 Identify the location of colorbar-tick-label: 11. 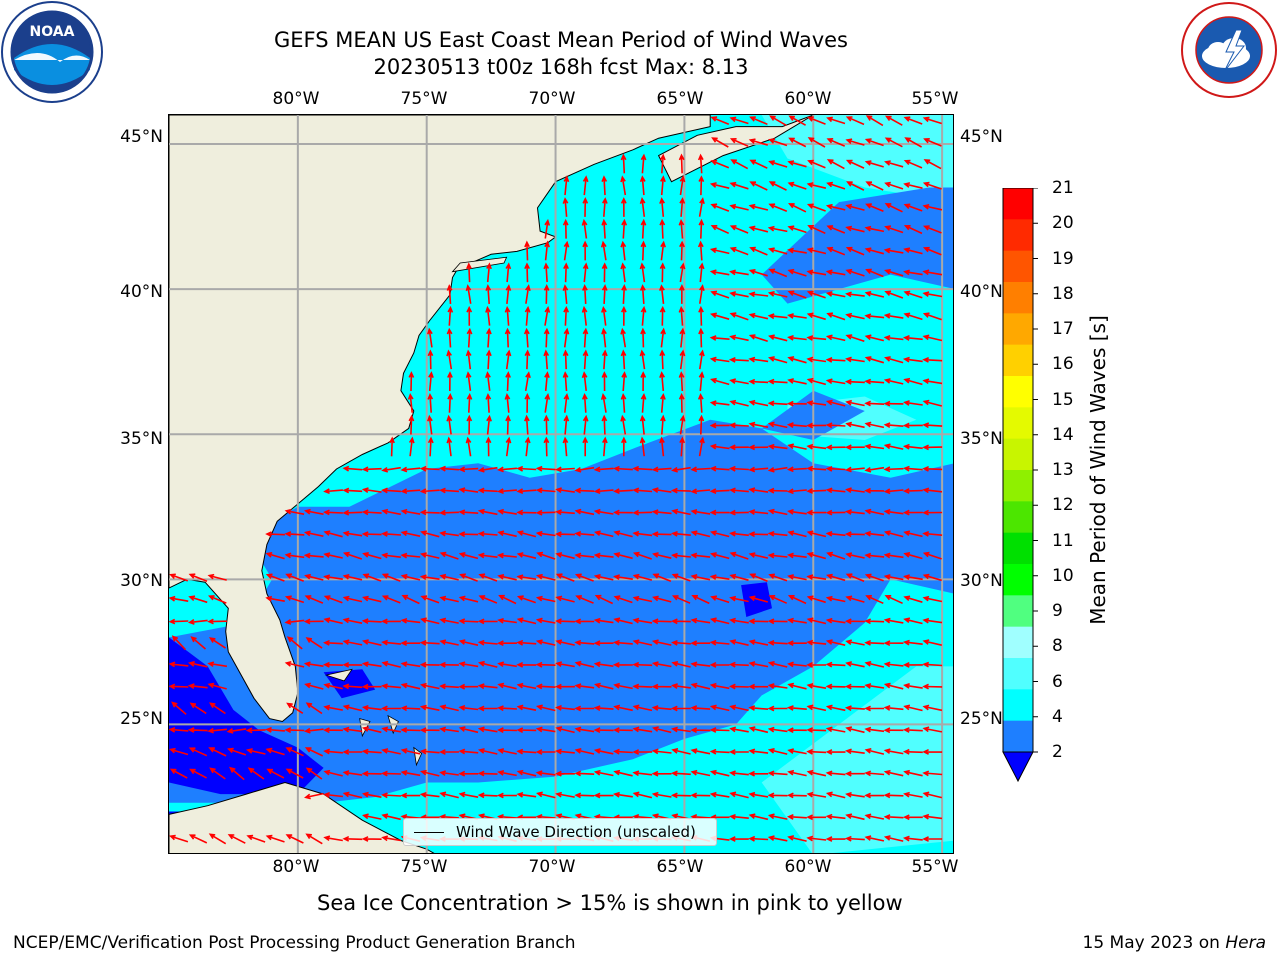
(1063, 540).